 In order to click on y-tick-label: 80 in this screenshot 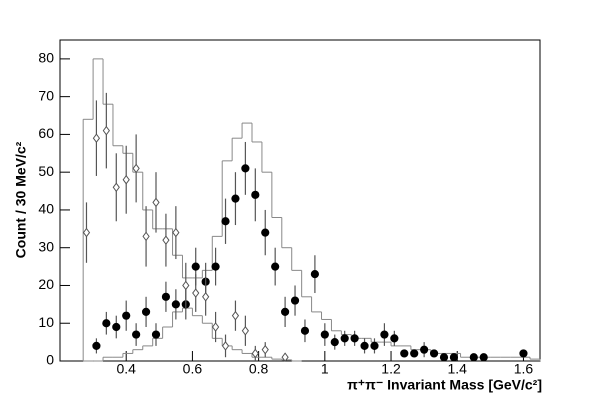, I will do `click(46, 58)`.